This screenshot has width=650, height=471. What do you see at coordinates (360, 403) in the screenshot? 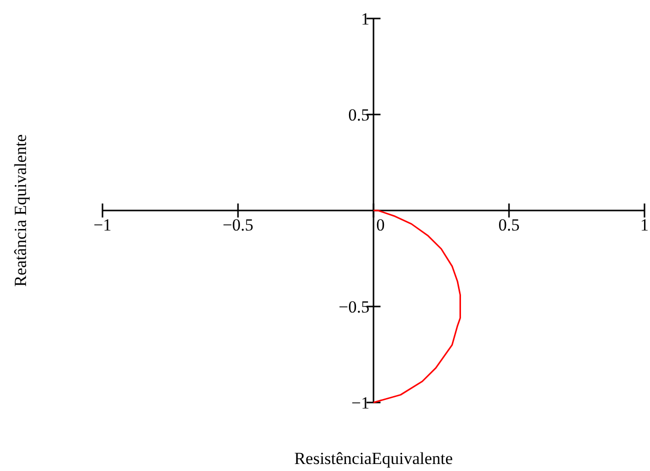
I see `y-tick-label: −1` at bounding box center [360, 403].